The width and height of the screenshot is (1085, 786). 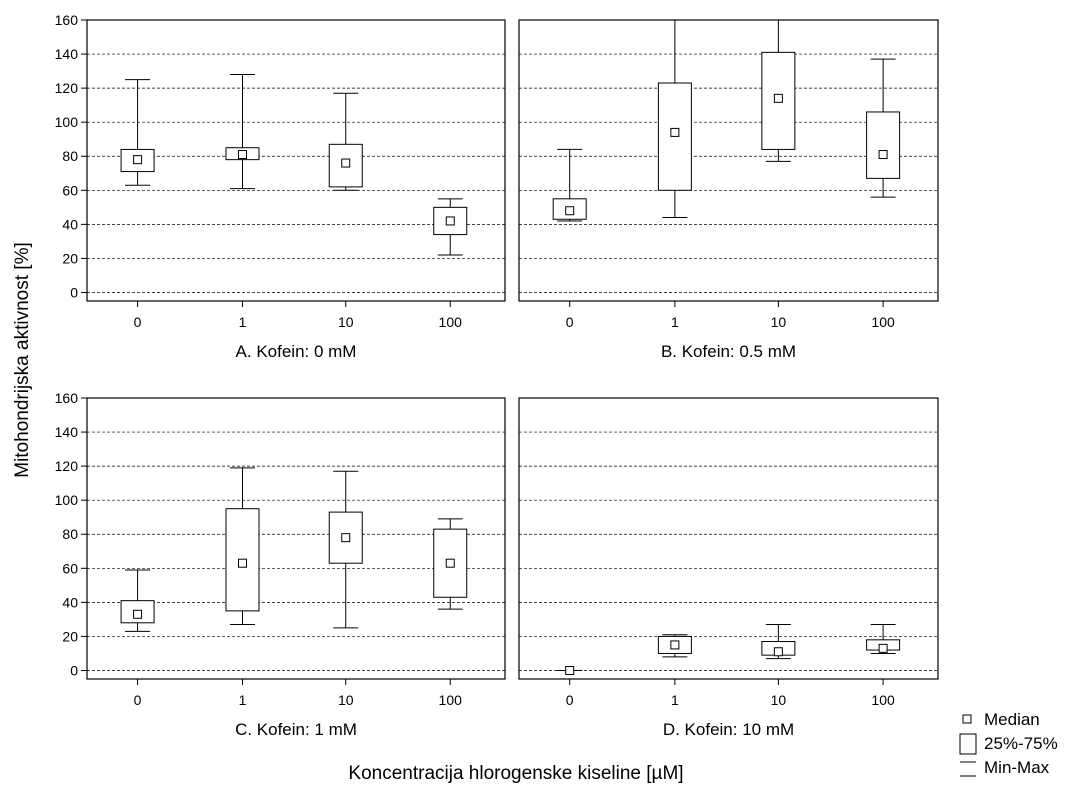 I want to click on legend-box-swatch, so click(x=968, y=744).